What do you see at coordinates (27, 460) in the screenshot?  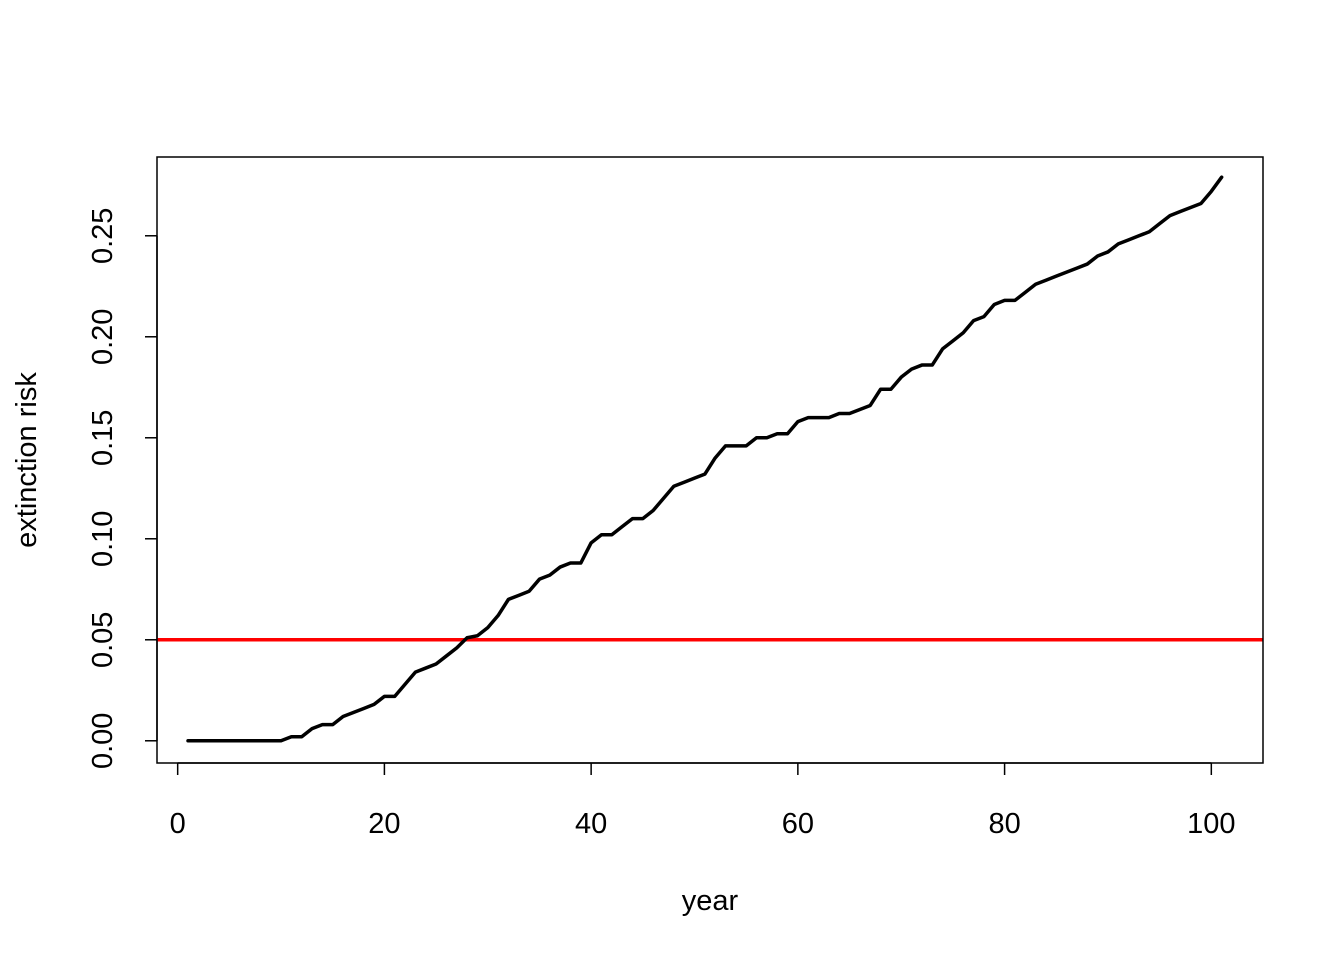 I see `y-axis-label: extinction risk` at bounding box center [27, 460].